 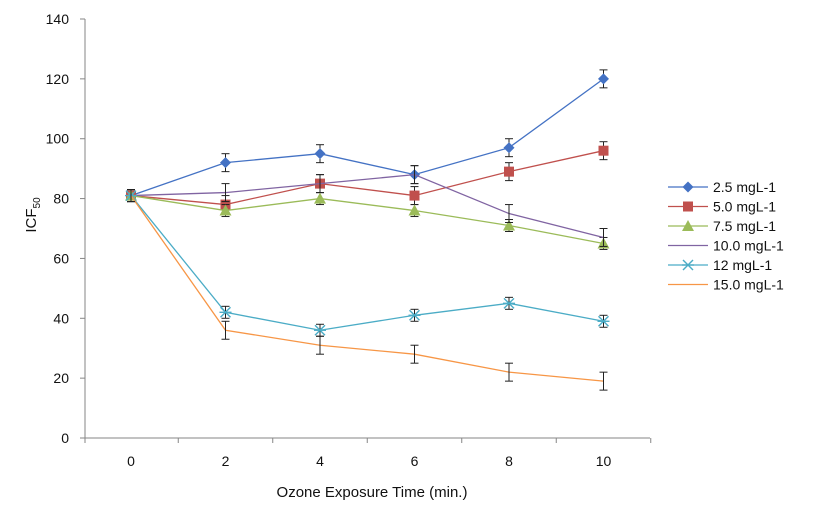 I want to click on legend-item: 5.0 mgL-1, so click(x=722, y=207).